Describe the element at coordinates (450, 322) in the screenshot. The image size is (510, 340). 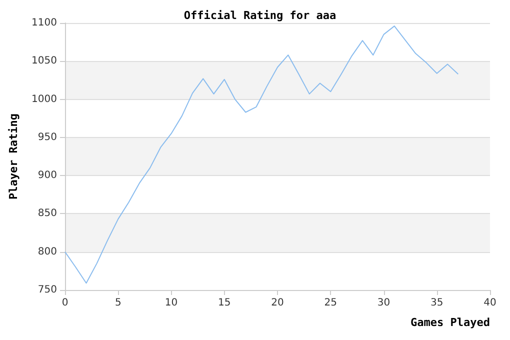
I see `x-axis-title: Games Played` at that location.